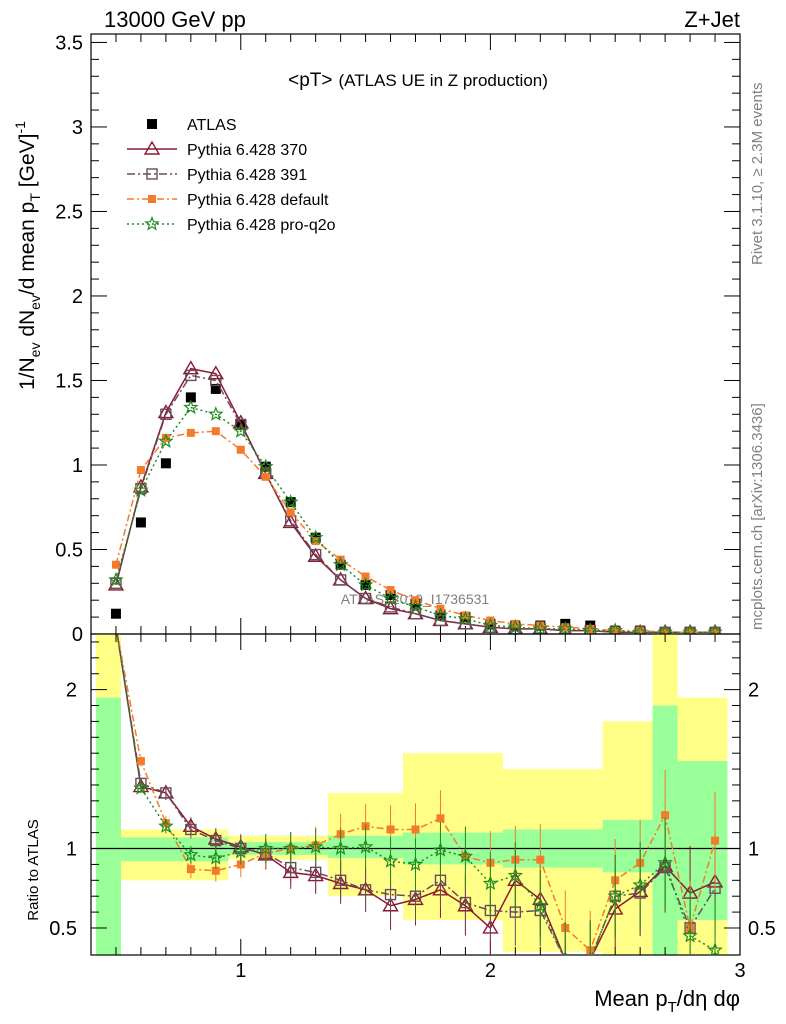 The image size is (786, 1024). What do you see at coordinates (33, 869) in the screenshot?
I see `lower-ylabel: Ratio to ATLAS` at bounding box center [33, 869].